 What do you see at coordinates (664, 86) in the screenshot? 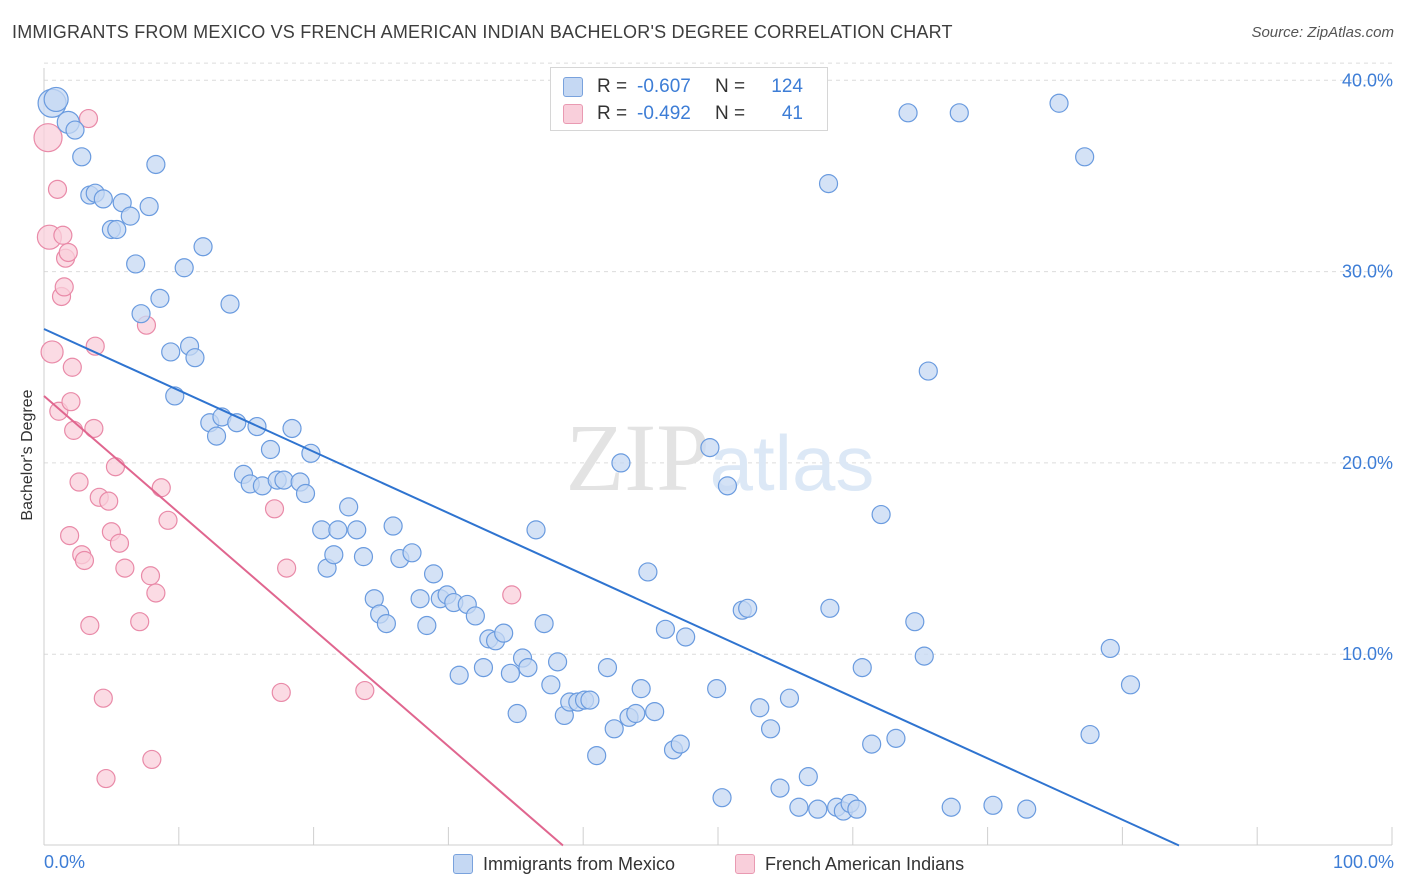
I see `r-value: -0.607` at bounding box center [664, 86].